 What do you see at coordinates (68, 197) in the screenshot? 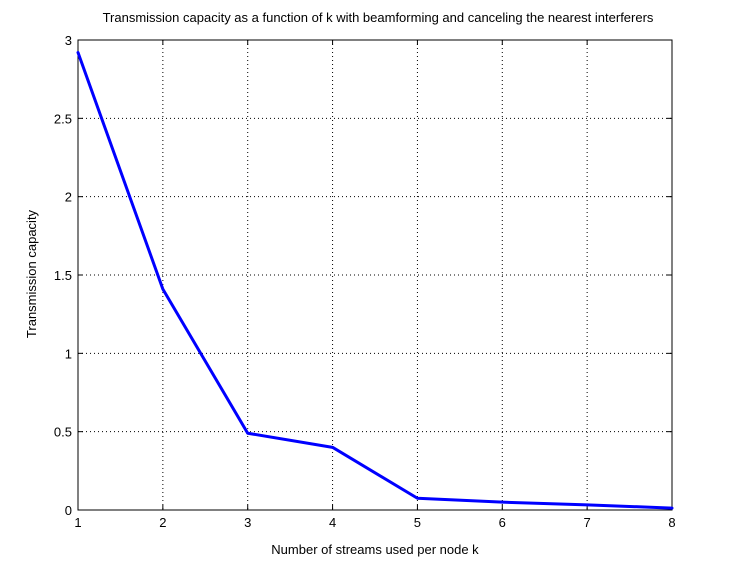
I see `y-tick-label: 2` at bounding box center [68, 197].